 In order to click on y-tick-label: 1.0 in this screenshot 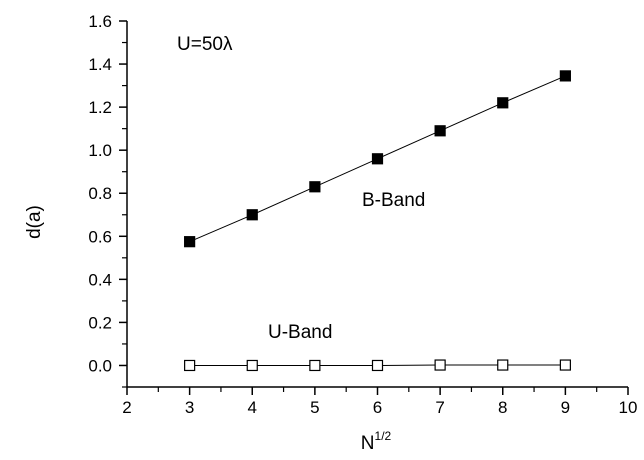, I will do `click(100, 150)`.